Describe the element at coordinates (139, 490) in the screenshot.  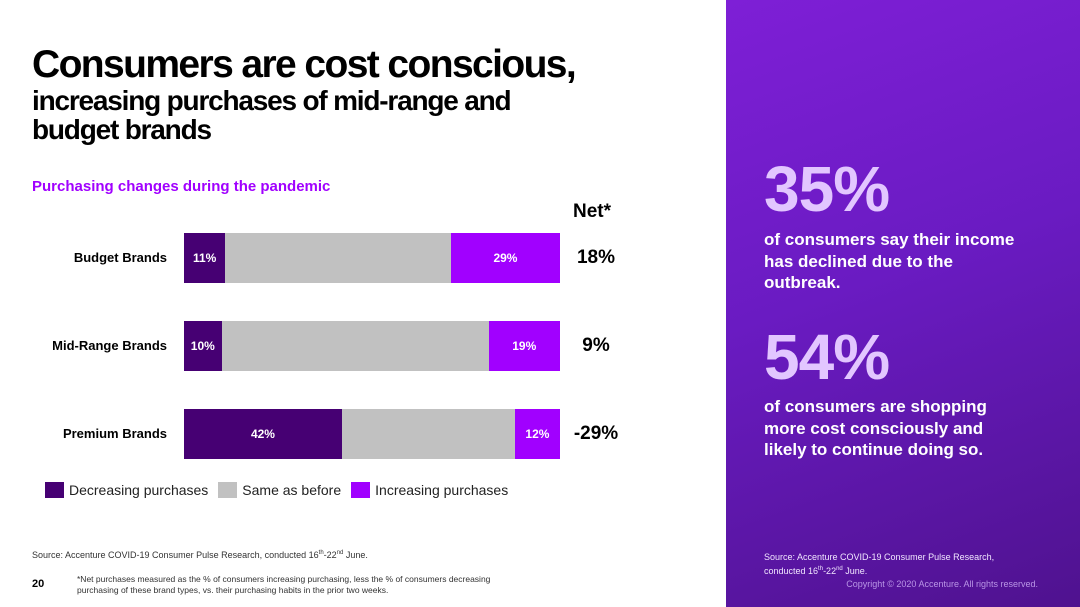
I see `legend-label-decreasing: Decreasing purchases` at that location.